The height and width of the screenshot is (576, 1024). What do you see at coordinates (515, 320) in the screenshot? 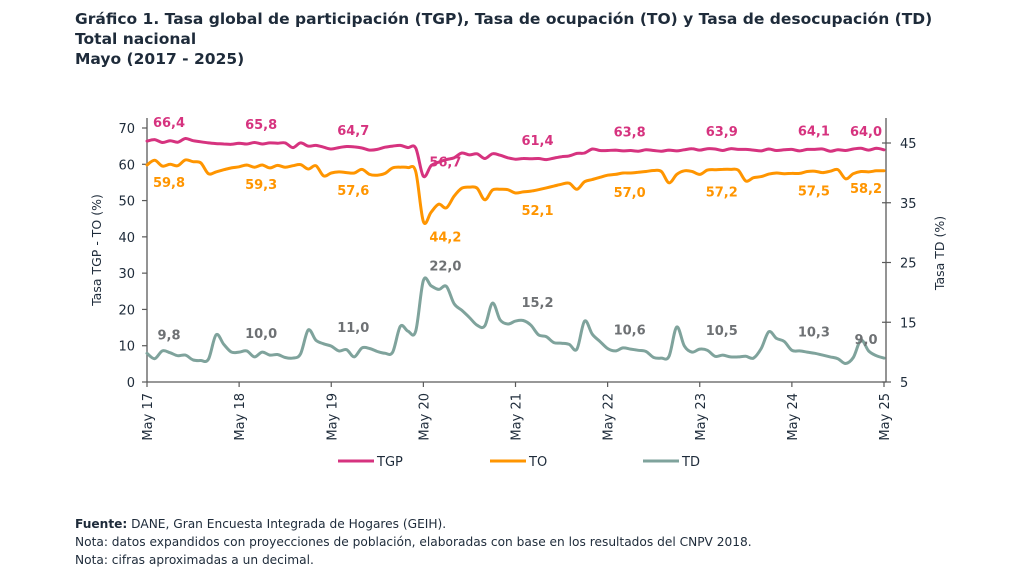
I see `series-line-td` at bounding box center [515, 320].